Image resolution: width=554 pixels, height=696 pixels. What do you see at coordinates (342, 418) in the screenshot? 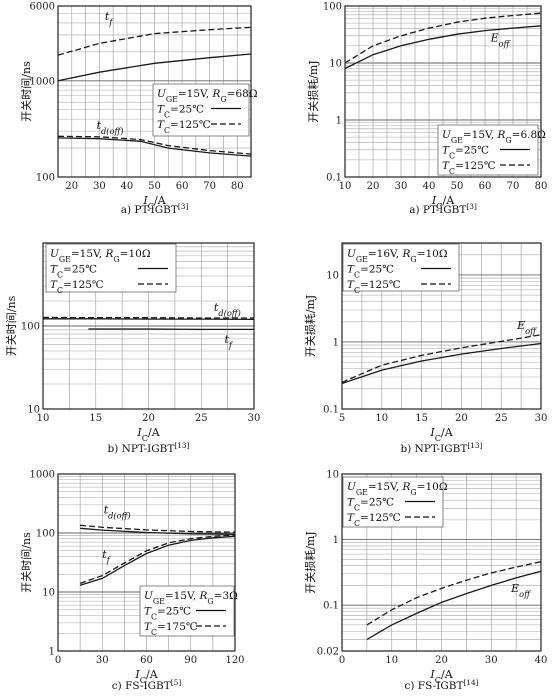
I see `x-tick-label: 5` at bounding box center [342, 418].